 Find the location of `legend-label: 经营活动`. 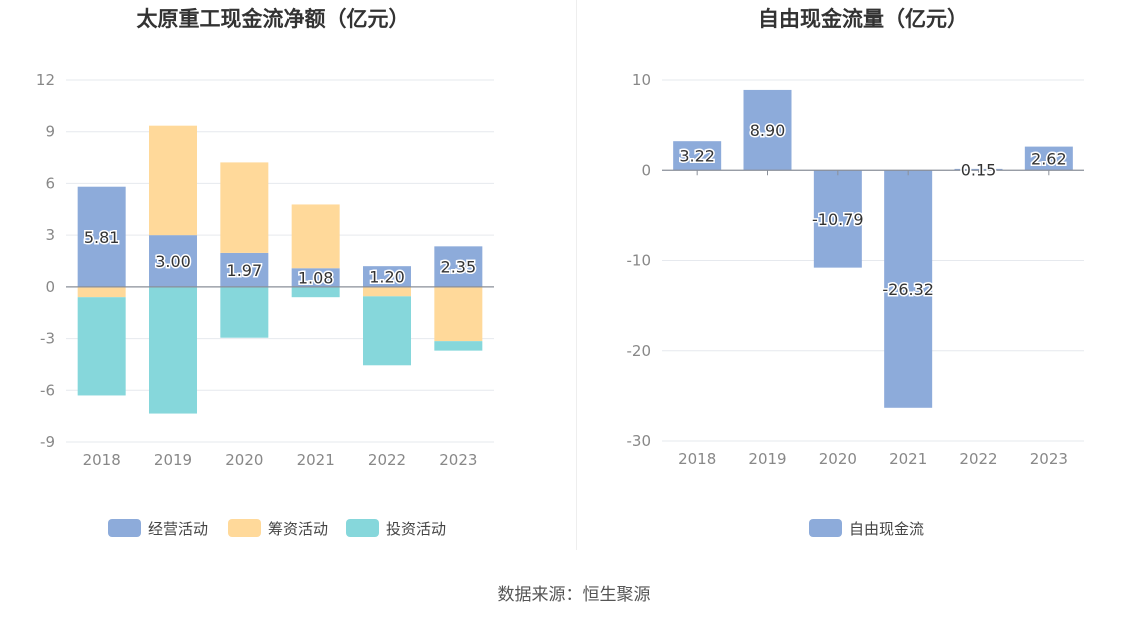

legend-label: 经营活动 is located at coordinates (178, 529).